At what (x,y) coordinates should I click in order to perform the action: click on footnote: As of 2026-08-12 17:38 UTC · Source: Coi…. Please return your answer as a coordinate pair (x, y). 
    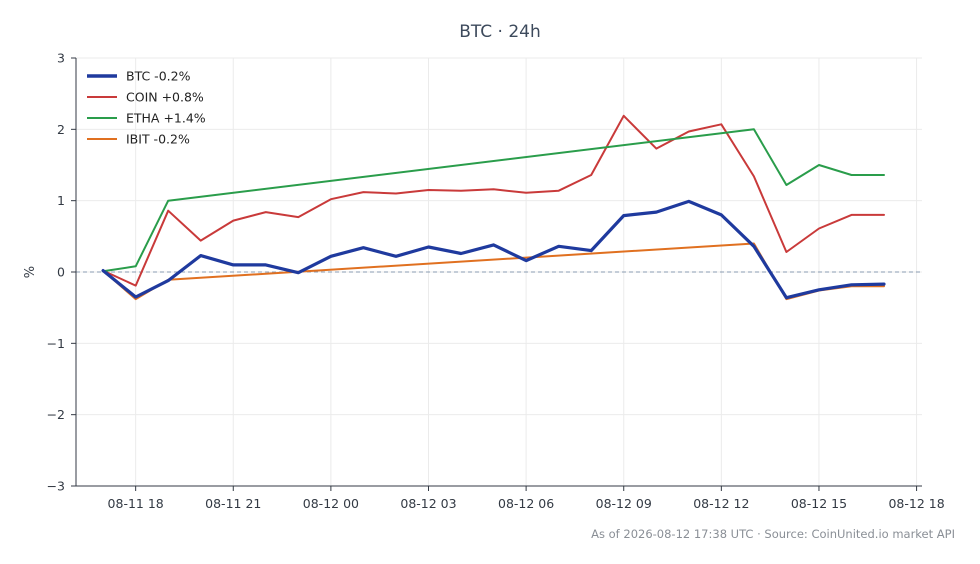
    Looking at the image, I should click on (773, 534).